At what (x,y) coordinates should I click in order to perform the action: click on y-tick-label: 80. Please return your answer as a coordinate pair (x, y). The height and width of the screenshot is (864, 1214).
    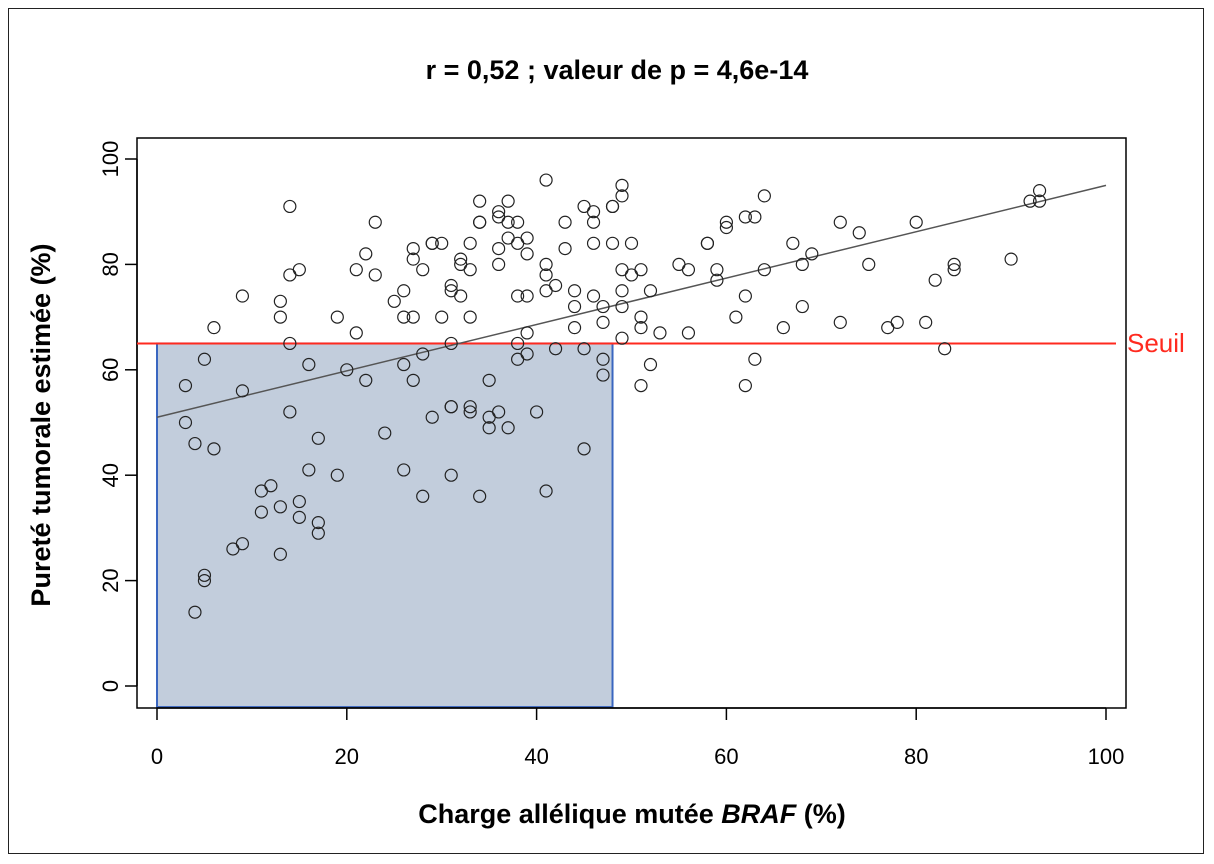
    Looking at the image, I should click on (110, 264).